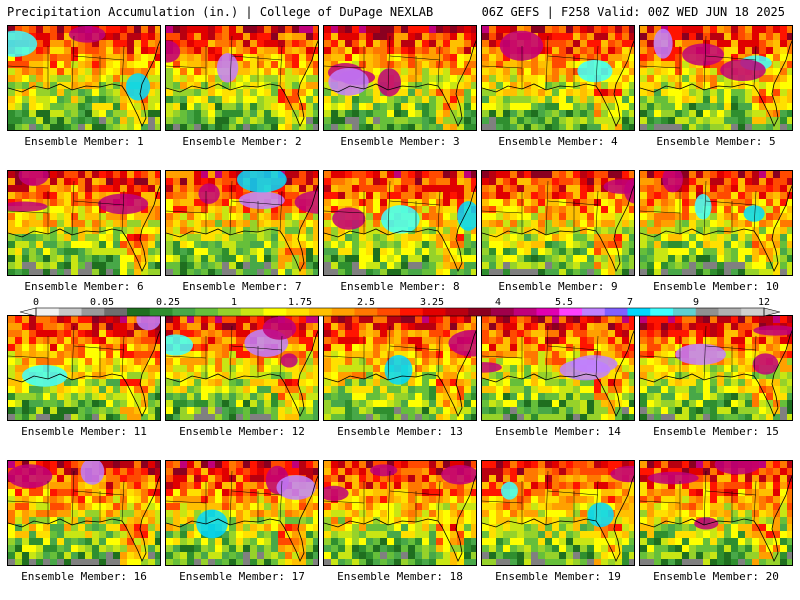  Describe the element at coordinates (36, 302) in the screenshot. I see `colorbar-tick-label: 0` at that location.